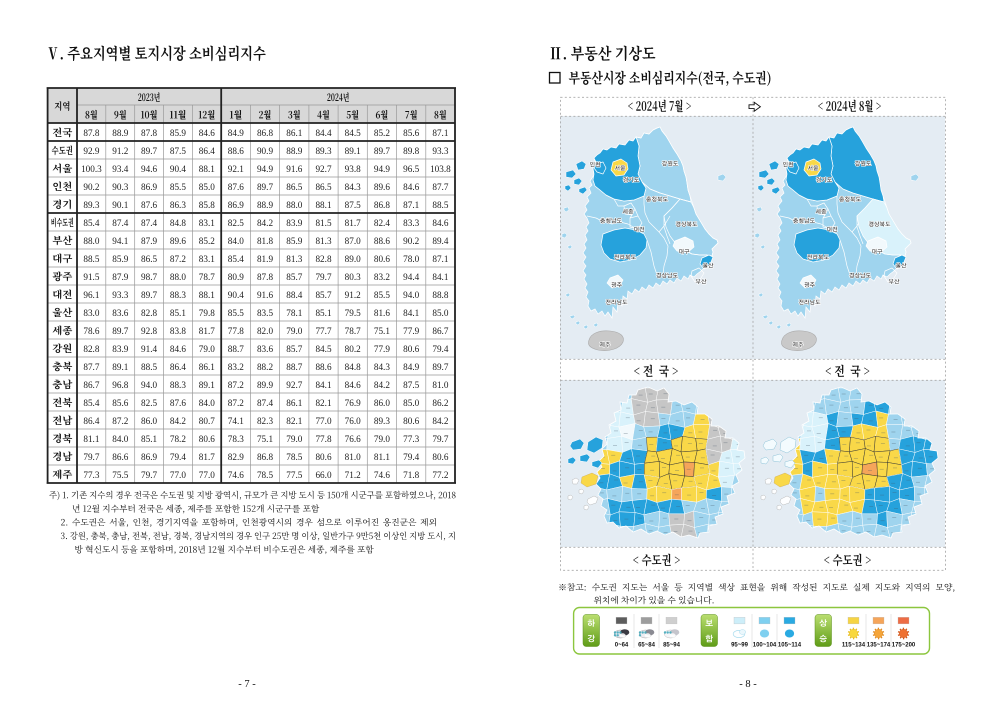 The image size is (1000, 707). What do you see at coordinates (149, 475) in the screenshot?
I see `svg-text: 79.7` at bounding box center [149, 475].